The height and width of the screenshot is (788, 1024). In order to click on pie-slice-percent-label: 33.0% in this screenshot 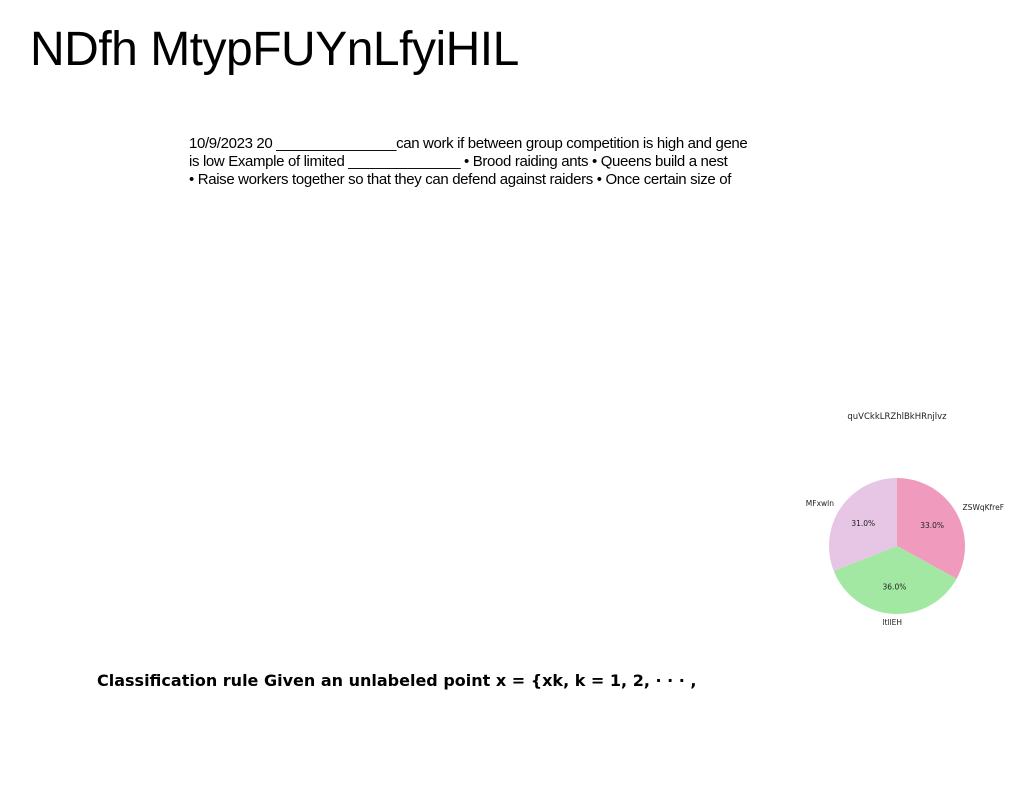, I will do `click(932, 525)`.